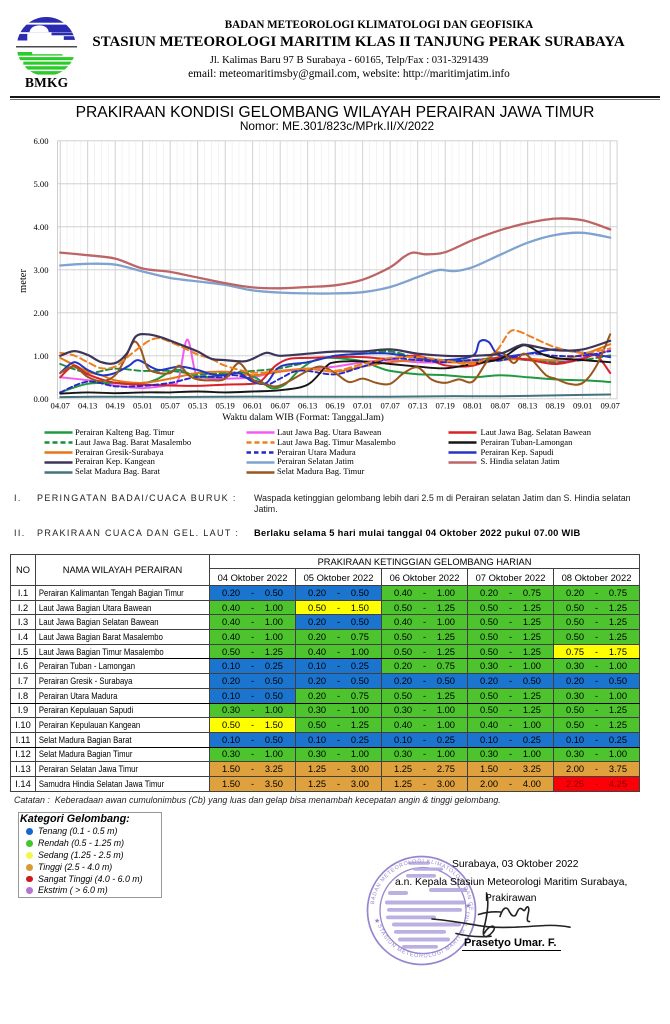 This screenshot has width=670, height=1024. I want to click on svg-text: 2.00, so click(40, 313).